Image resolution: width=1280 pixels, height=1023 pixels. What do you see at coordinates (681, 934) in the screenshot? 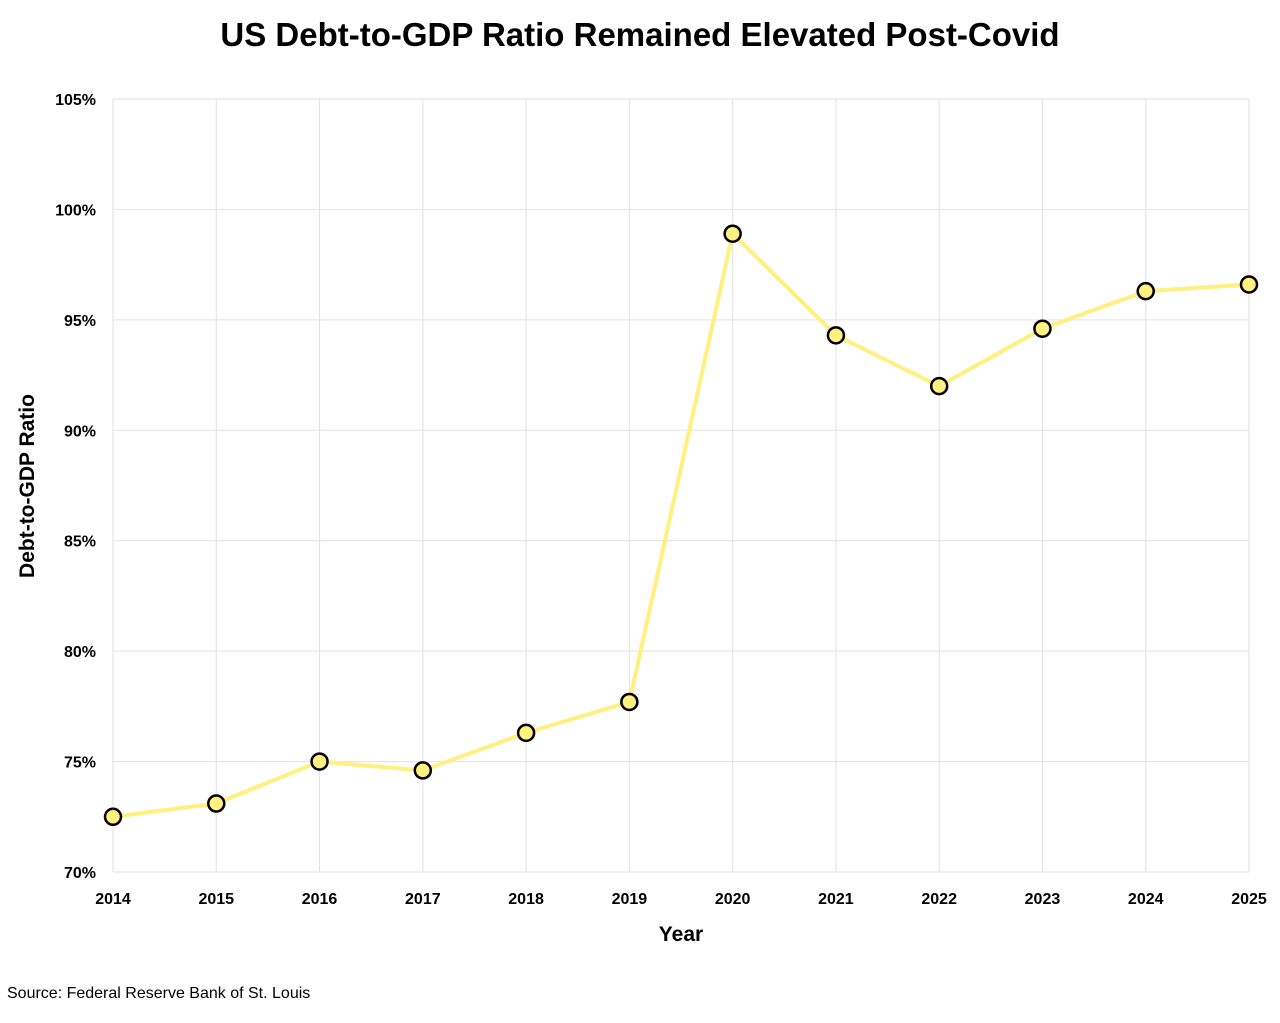
I see `x-axis-title: Year` at bounding box center [681, 934].